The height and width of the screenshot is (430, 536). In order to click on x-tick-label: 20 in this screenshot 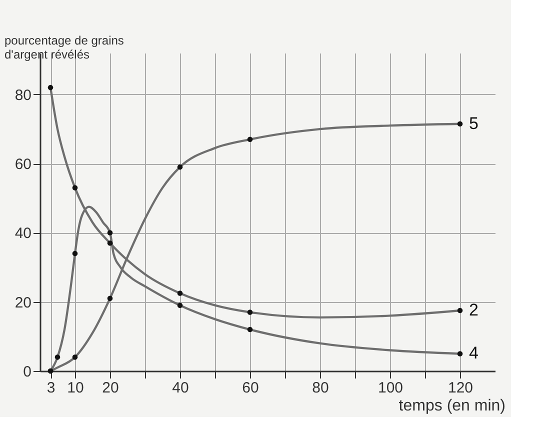, I will do `click(110, 388)`.